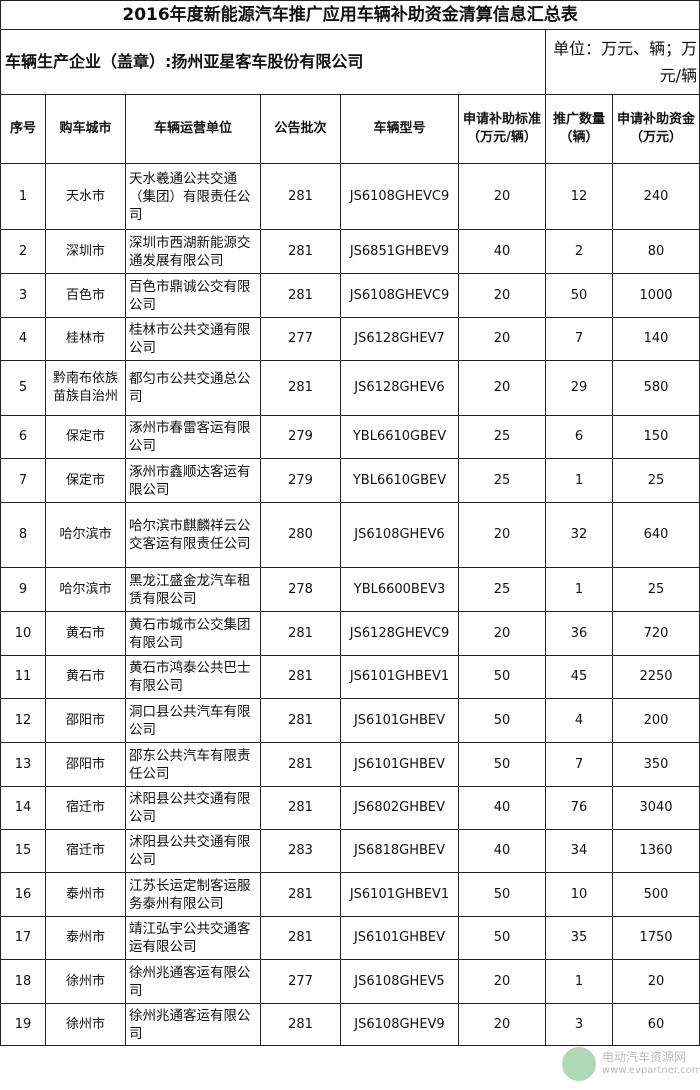  What do you see at coordinates (23, 196) in the screenshot?
I see `cell-seq: 1` at bounding box center [23, 196].